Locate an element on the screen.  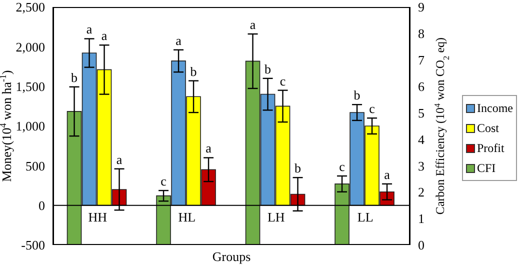
y2-tick-label: 7 is located at coordinates (421, 60).